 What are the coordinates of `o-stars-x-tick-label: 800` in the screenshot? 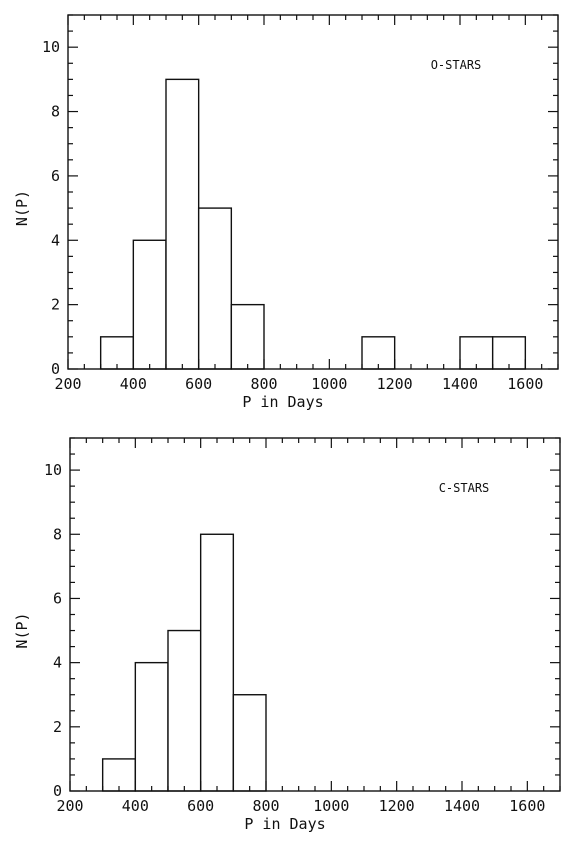 It's located at (263, 384).